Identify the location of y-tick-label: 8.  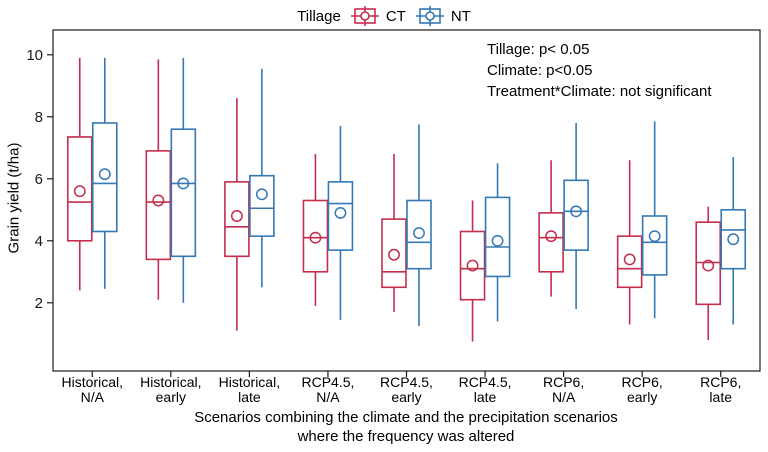
(39, 117).